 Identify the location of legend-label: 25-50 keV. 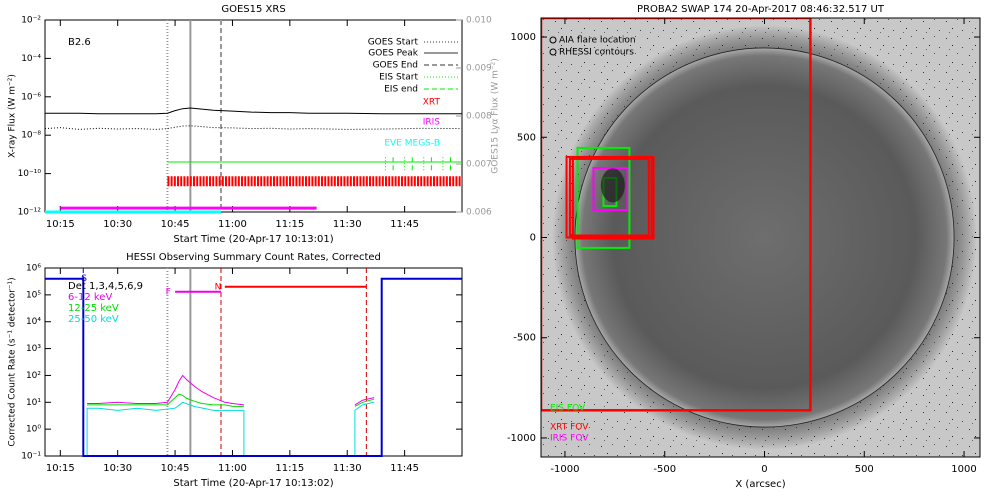
(93, 319).